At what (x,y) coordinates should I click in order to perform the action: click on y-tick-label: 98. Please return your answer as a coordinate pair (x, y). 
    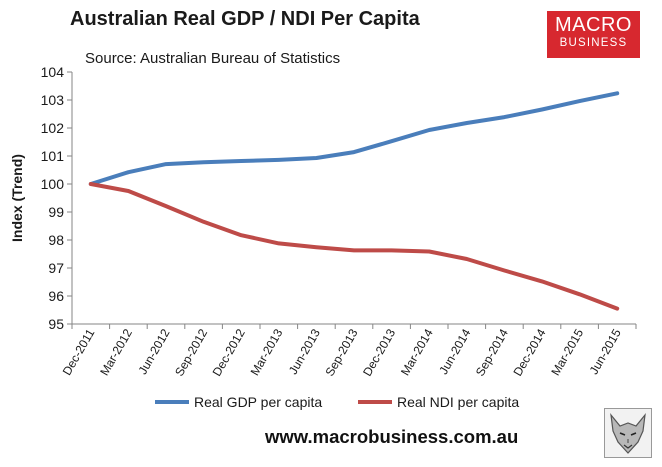
    Looking at the image, I should click on (56, 240).